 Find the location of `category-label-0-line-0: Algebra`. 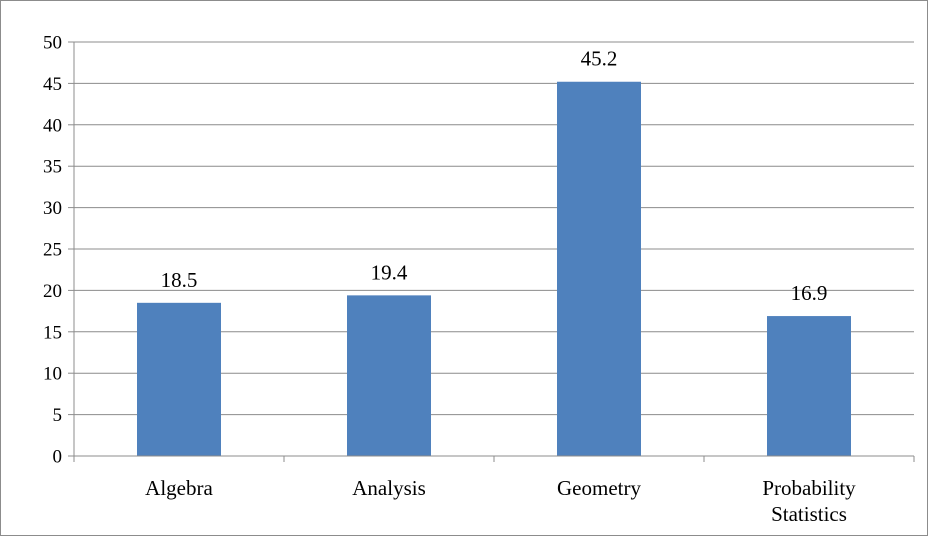

category-label-0-line-0: Algebra is located at coordinates (179, 488).